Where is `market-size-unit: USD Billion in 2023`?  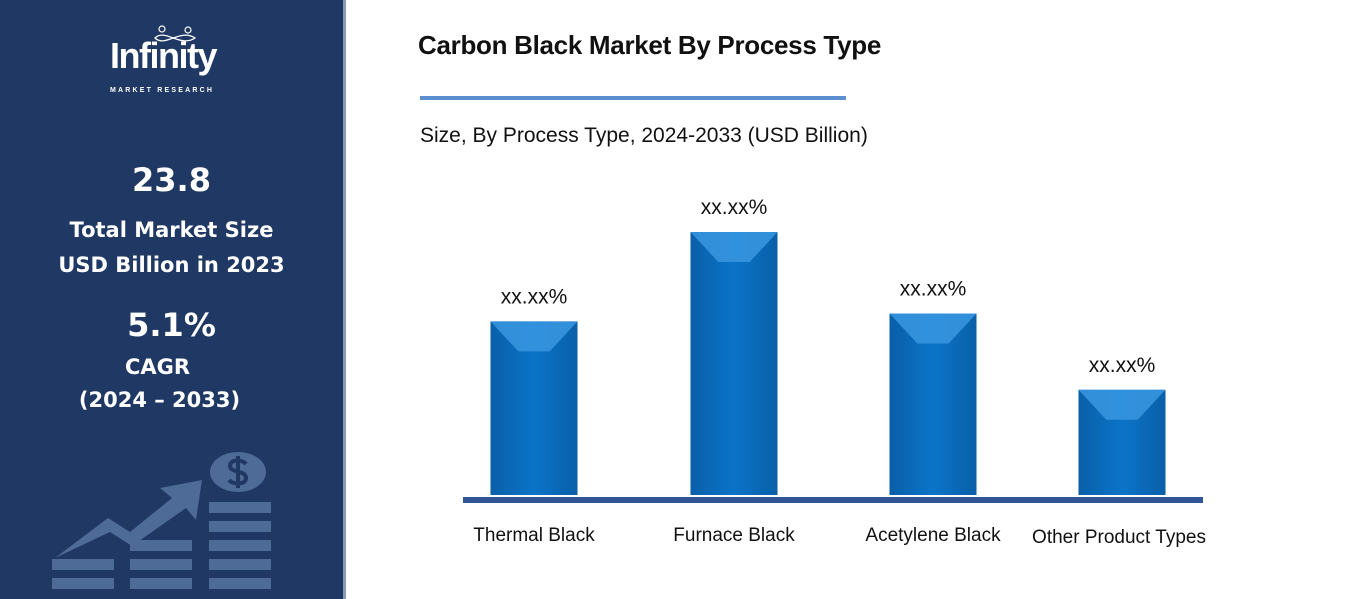 market-size-unit: USD Billion in 2023 is located at coordinates (171, 265).